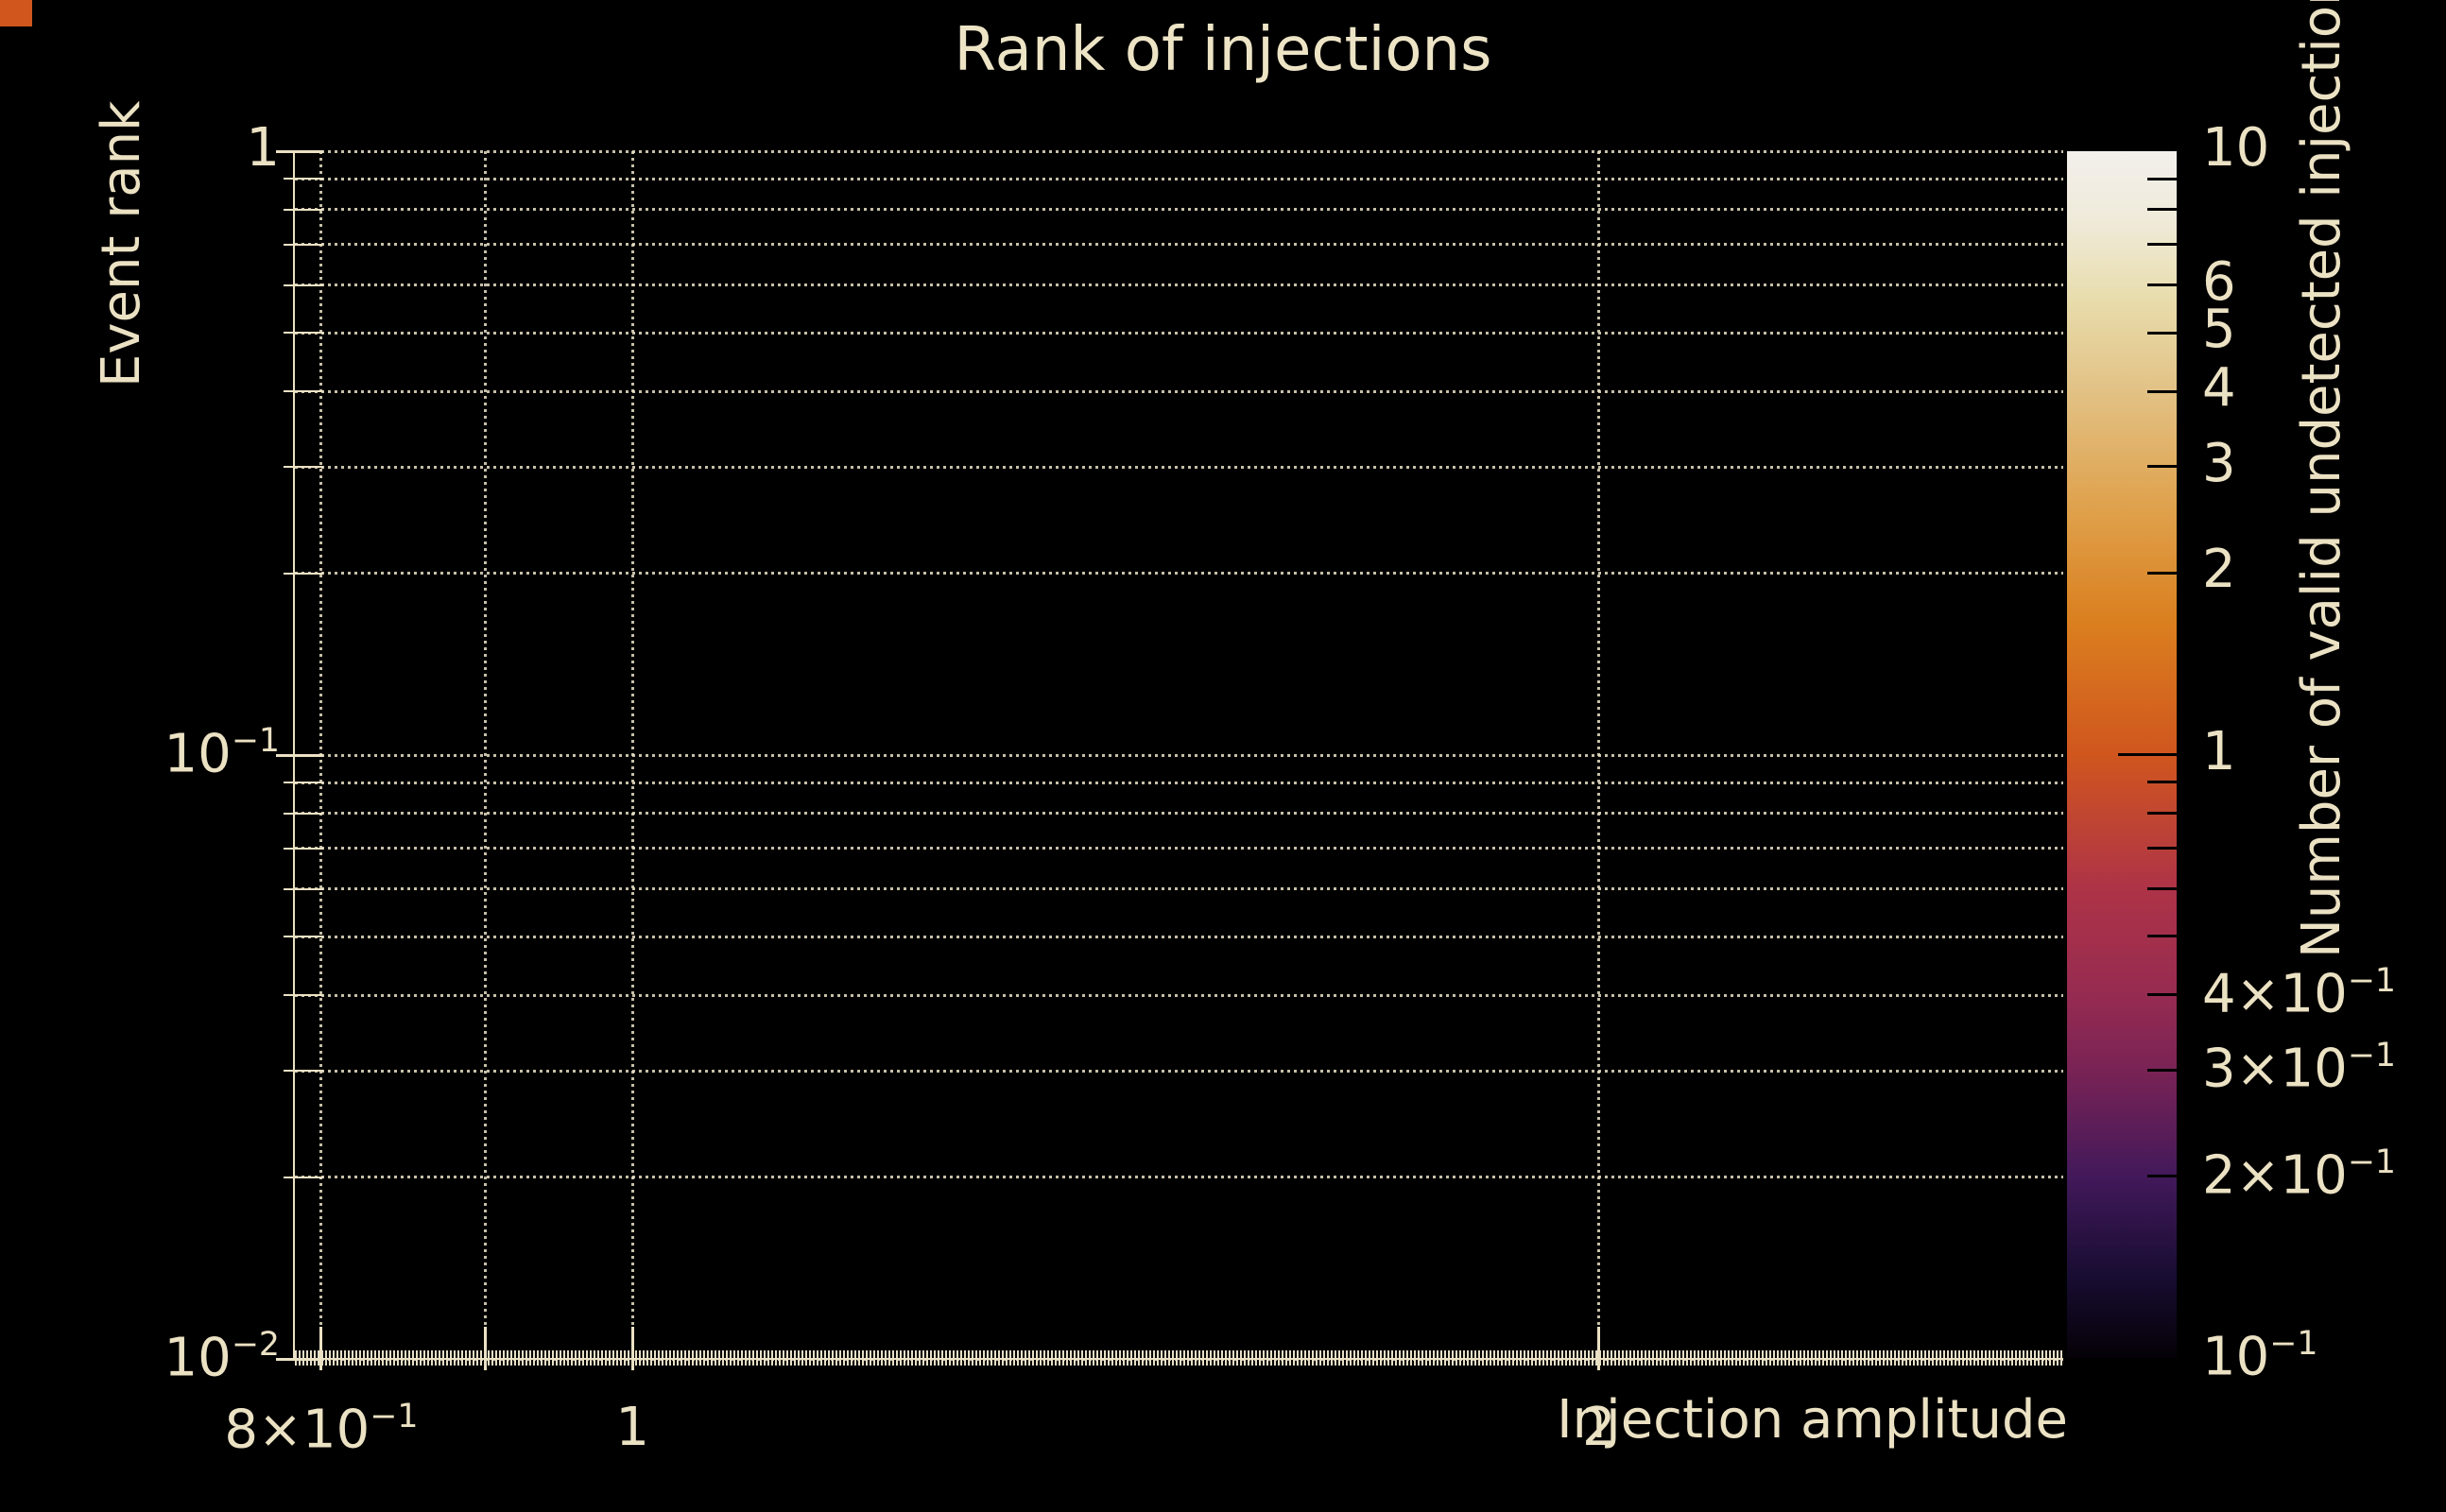  What do you see at coordinates (2321, 479) in the screenshot?
I see `colorbar-label: Number of valid undetected injections` at bounding box center [2321, 479].